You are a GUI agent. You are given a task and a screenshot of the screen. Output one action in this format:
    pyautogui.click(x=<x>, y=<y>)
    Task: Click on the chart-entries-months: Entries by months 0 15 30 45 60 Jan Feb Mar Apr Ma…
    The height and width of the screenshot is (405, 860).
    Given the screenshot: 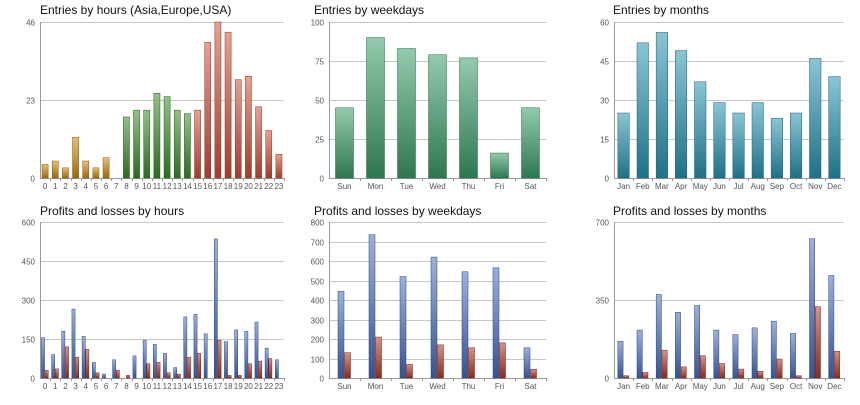 What is the action you would take?
    pyautogui.click(x=722, y=97)
    